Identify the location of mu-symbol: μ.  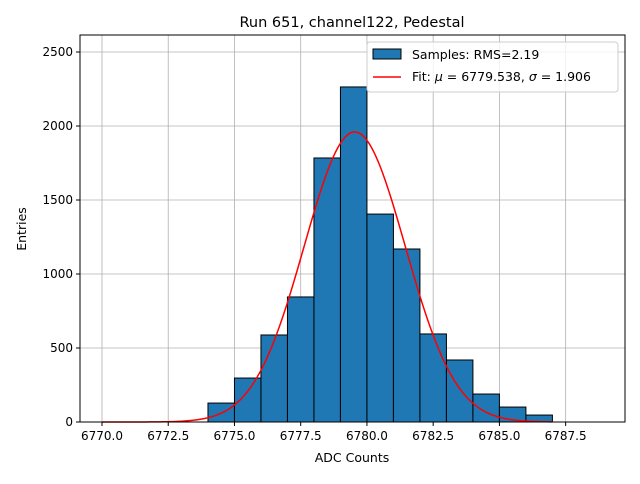
(438, 76).